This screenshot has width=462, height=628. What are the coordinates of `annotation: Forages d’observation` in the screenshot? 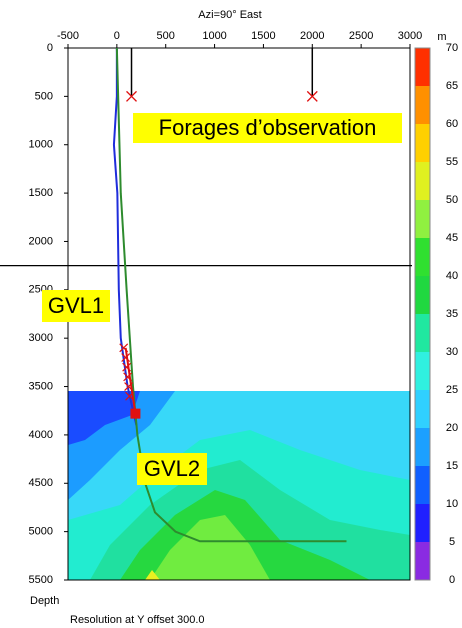 It's located at (268, 127).